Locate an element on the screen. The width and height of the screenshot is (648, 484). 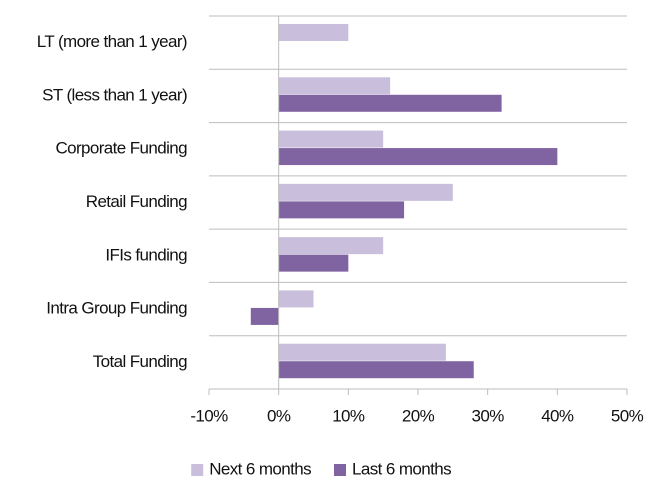
y-tick-label: ST (less than 1 year) is located at coordinates (114, 94).